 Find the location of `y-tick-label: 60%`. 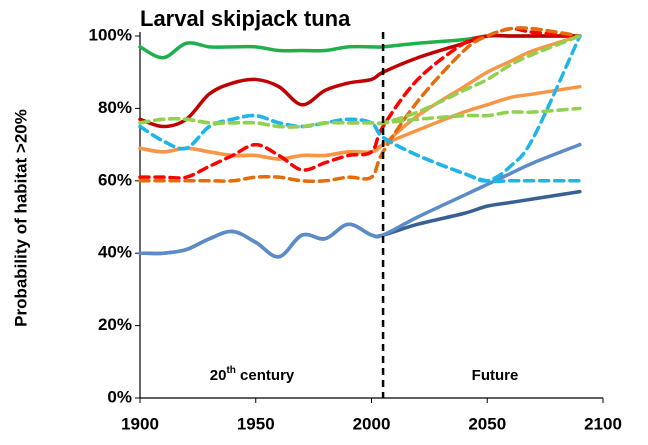

y-tick-label: 60% is located at coordinates (115, 179).